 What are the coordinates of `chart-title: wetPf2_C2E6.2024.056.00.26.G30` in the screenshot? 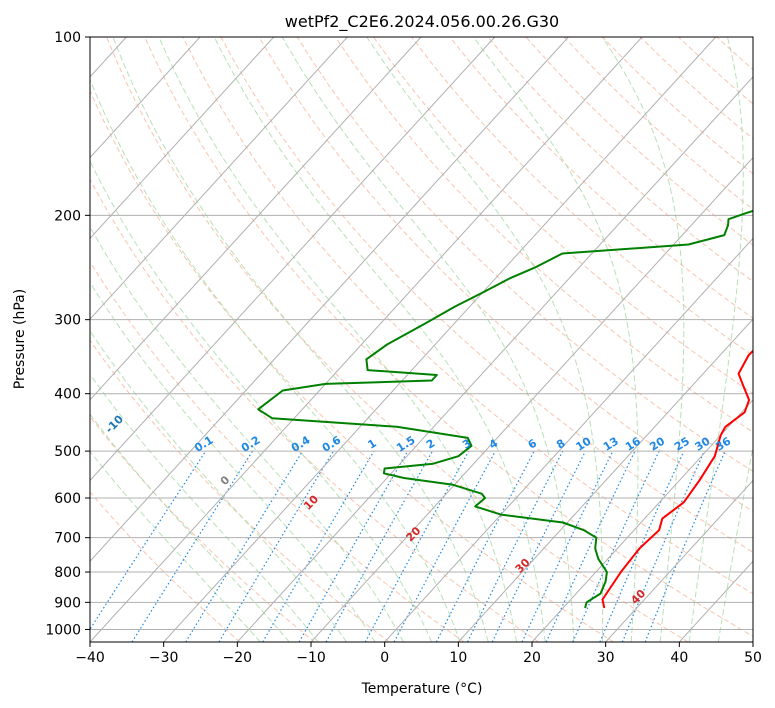 It's located at (422, 22).